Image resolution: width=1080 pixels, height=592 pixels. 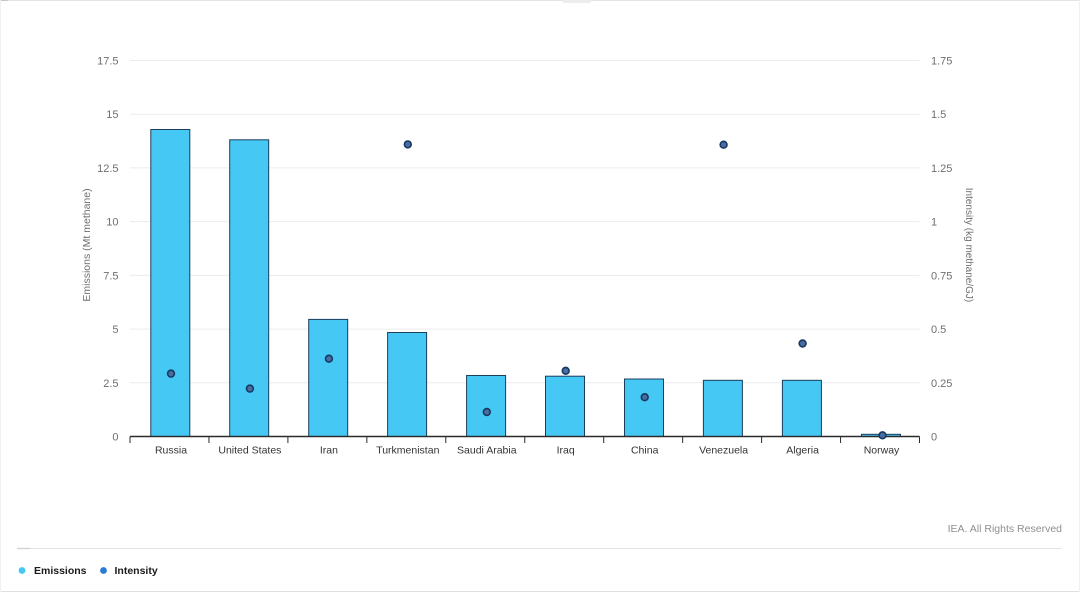 I want to click on svg-text: 17.5, so click(x=107, y=62).